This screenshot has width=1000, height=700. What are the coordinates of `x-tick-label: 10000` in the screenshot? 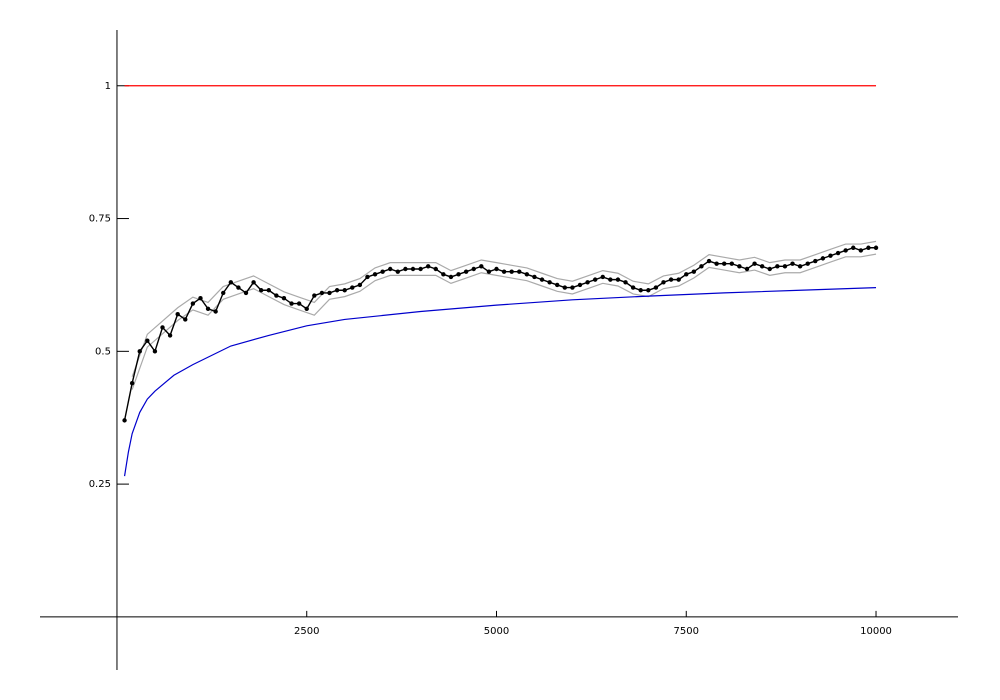 It's located at (876, 631).